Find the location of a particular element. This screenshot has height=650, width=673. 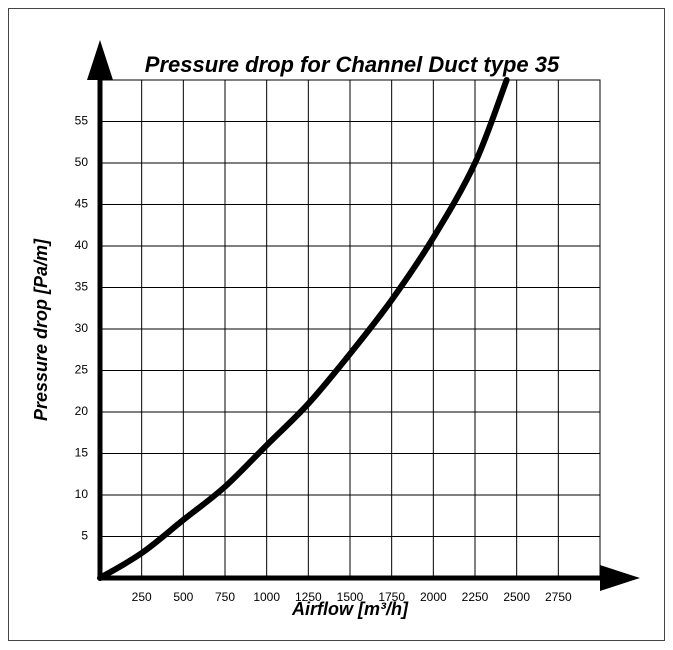

y-axis-label: Pressure drop [Pa/m] is located at coordinates (41, 329).